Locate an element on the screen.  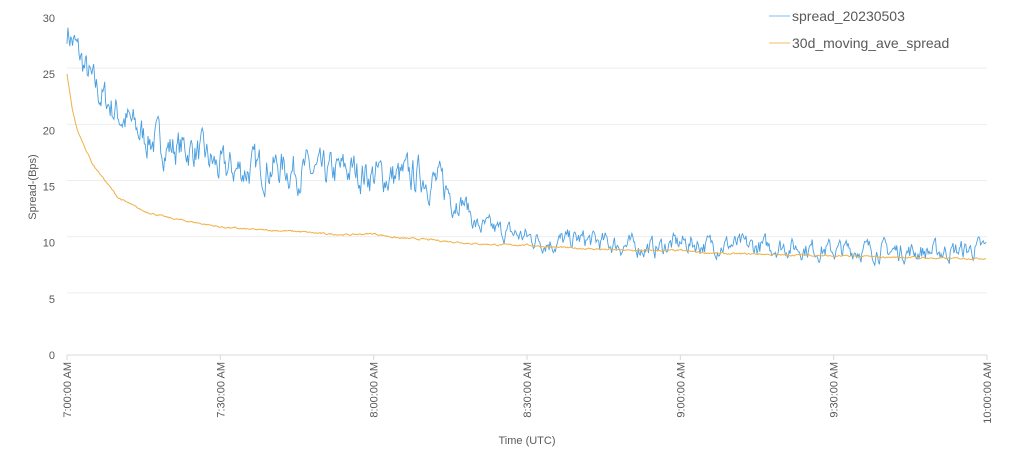
legend-label-spread: spread_20230503 is located at coordinates (848, 16).